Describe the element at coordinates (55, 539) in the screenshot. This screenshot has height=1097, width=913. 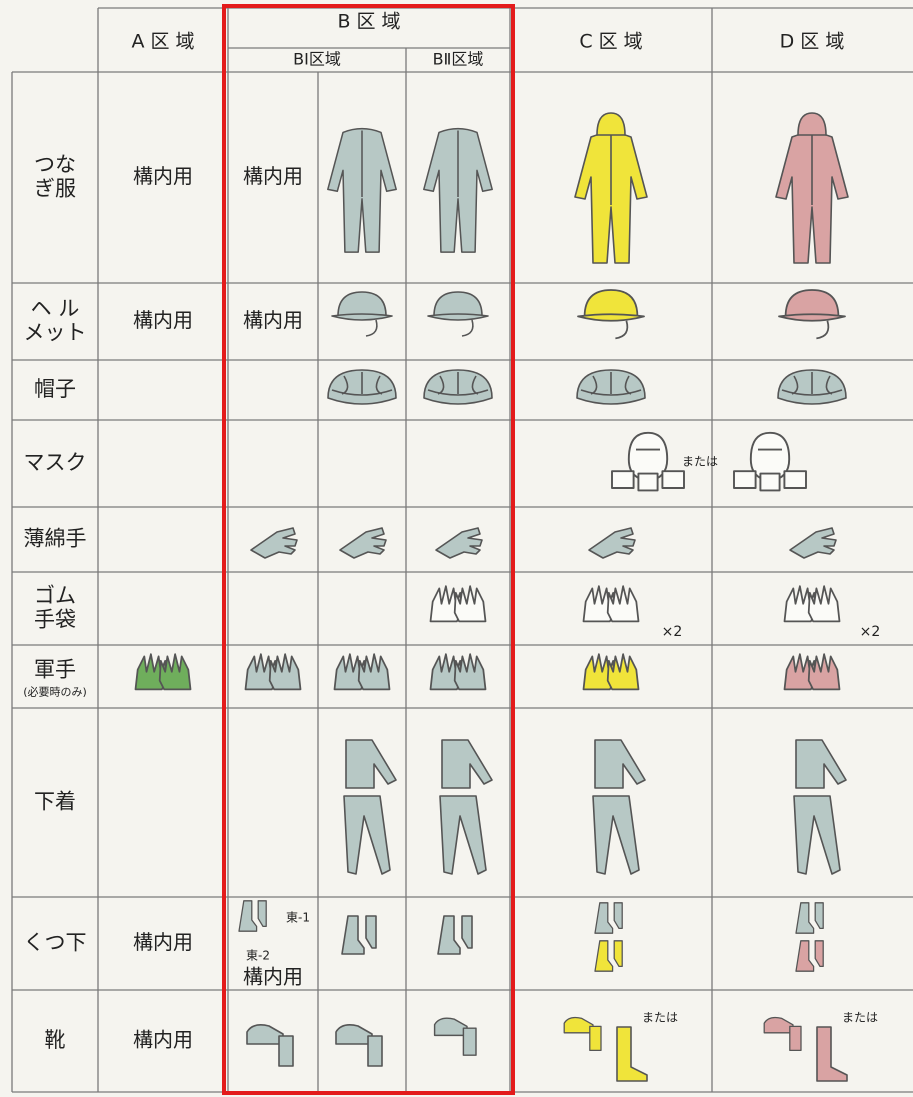
I see `row-label: 薄綿手` at that location.